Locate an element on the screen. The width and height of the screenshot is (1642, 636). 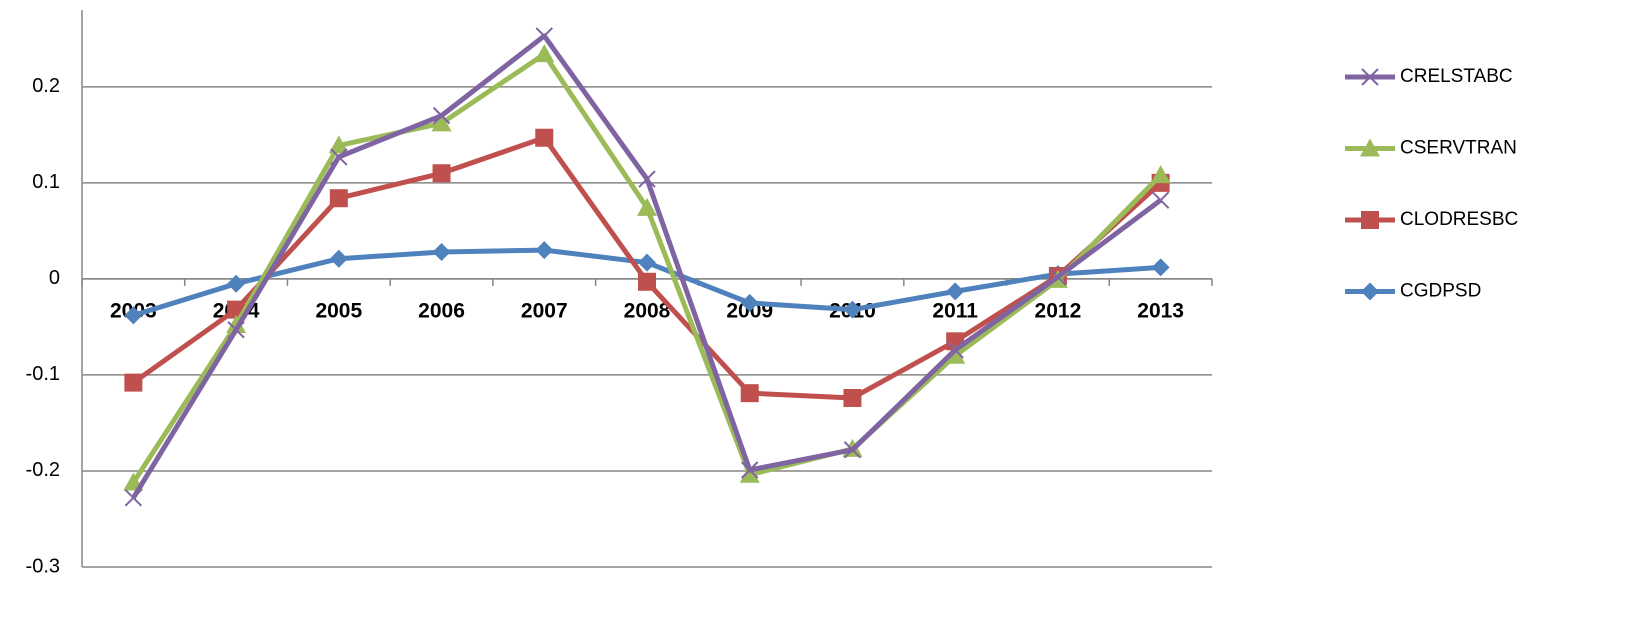
y-tick-label: 0 is located at coordinates (54, 278).